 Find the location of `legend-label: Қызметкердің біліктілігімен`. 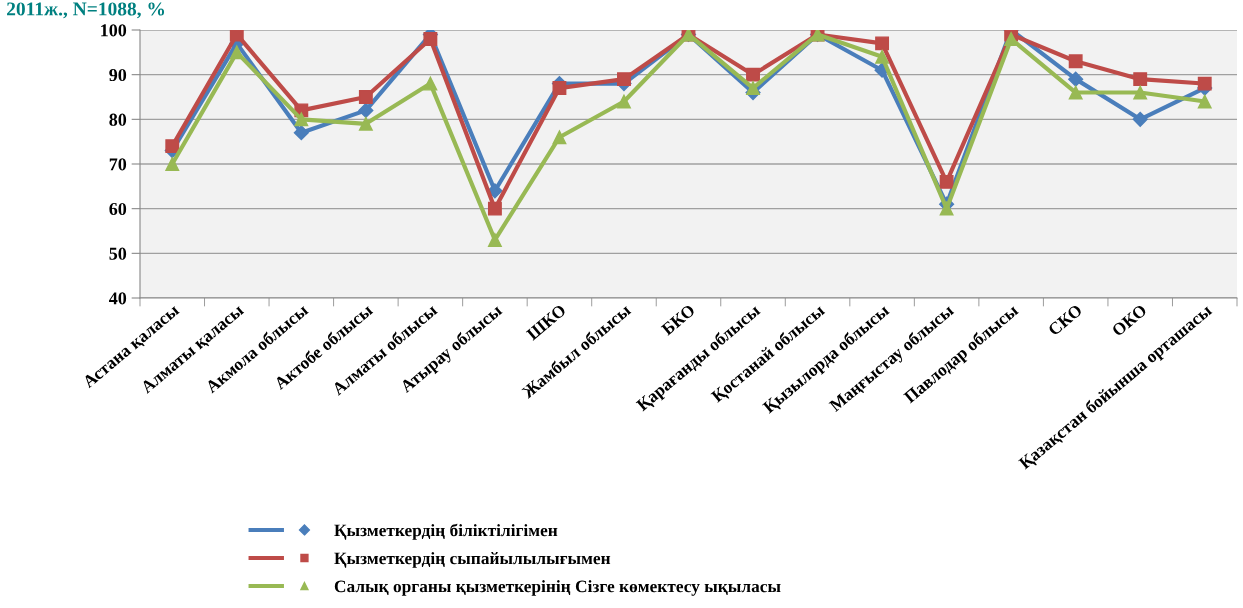

legend-label: Қызметкердің біліктілігімен is located at coordinates (446, 531).